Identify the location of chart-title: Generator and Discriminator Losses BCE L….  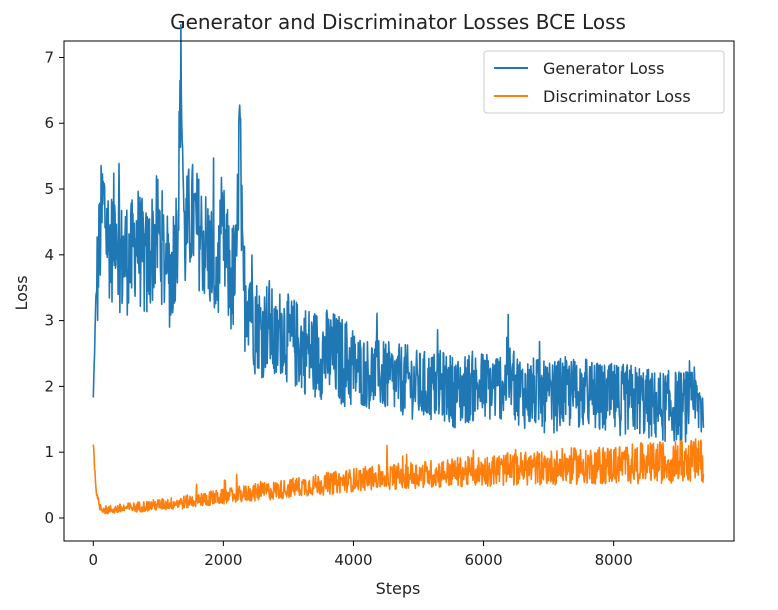
(398, 22).